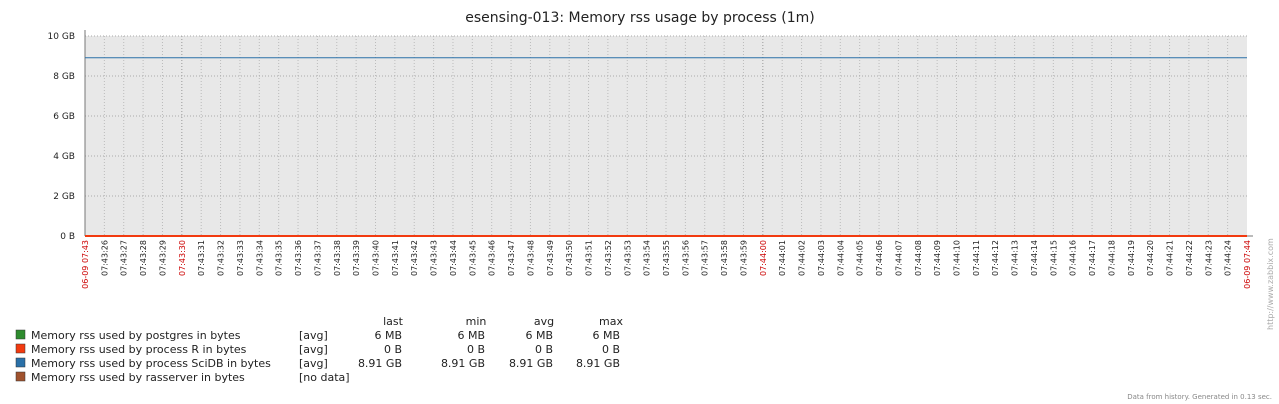 This screenshot has width=1279, height=404. I want to click on x-tick-label: 07:44:09, so click(937, 258).